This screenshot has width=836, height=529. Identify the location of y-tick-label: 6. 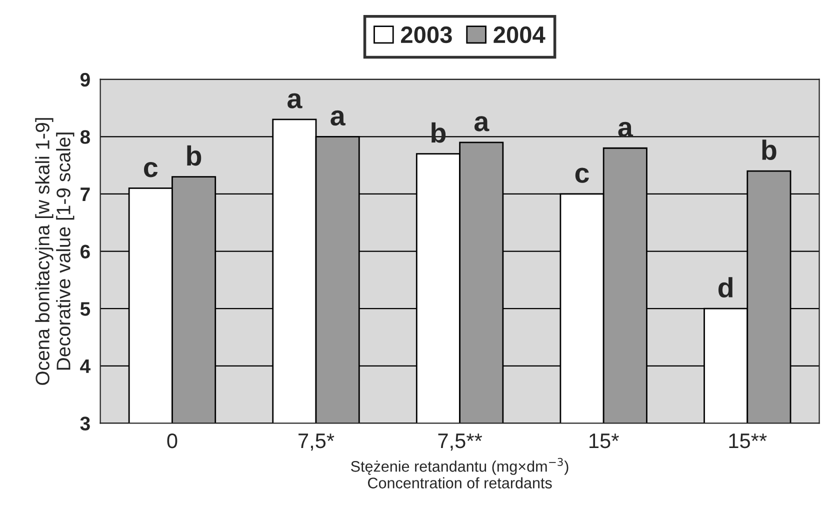
(85, 251).